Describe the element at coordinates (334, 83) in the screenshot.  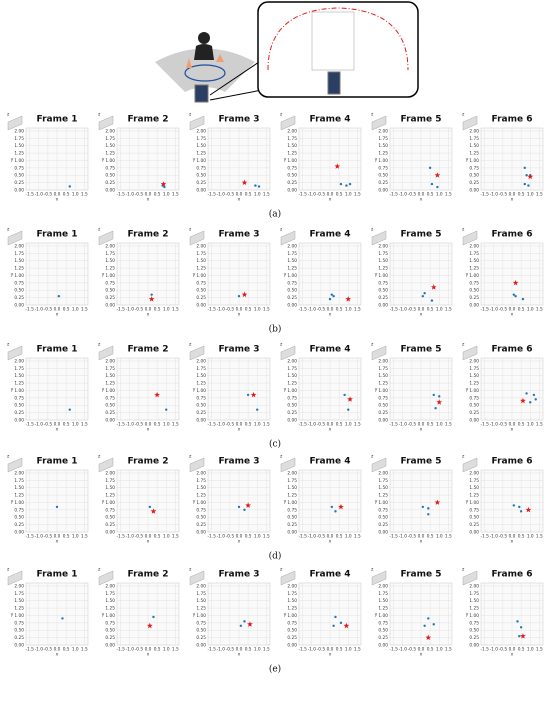
I see `radar-board` at that location.